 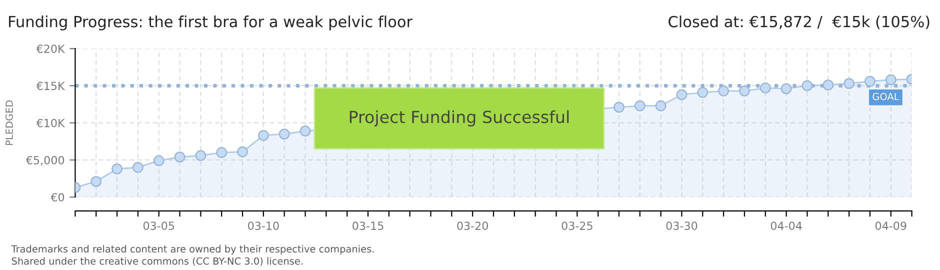 I want to click on ref-line-label: GOAL, so click(x=886, y=96).